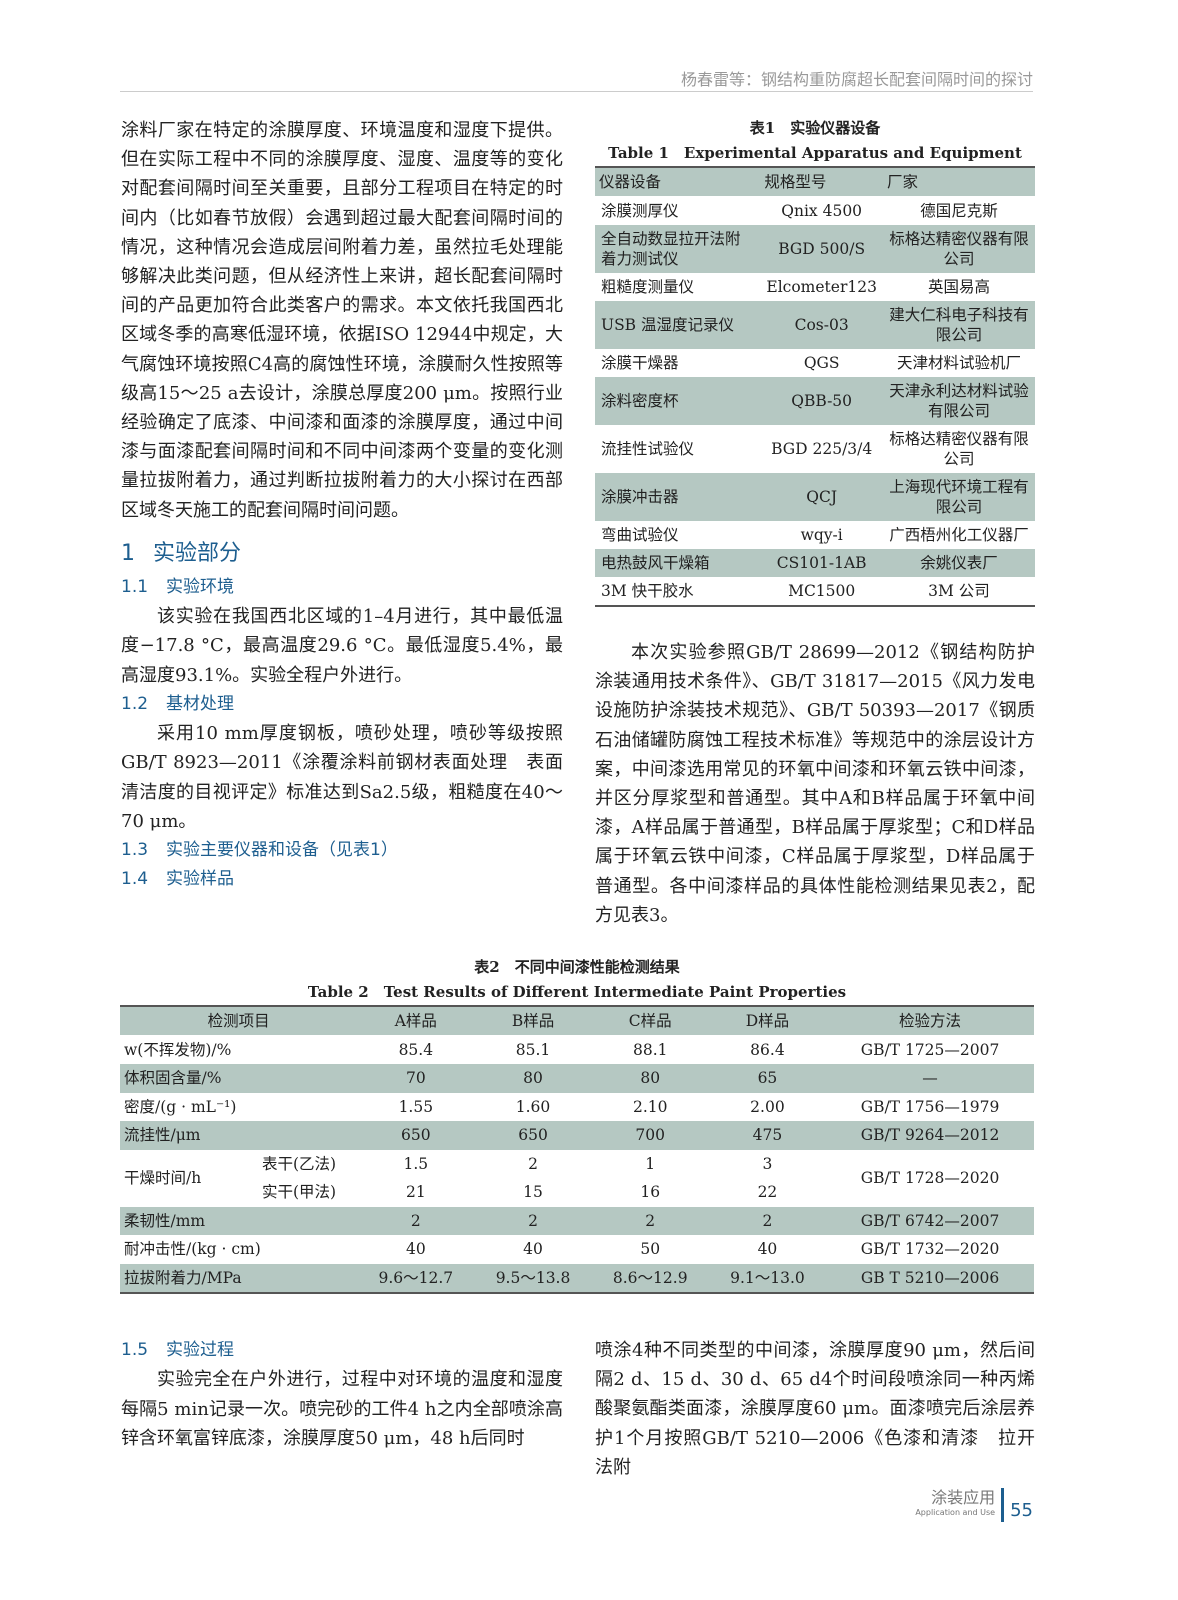 The height and width of the screenshot is (1600, 1178). What do you see at coordinates (197, 553) in the screenshot?
I see `section-title: 实验部分` at bounding box center [197, 553].